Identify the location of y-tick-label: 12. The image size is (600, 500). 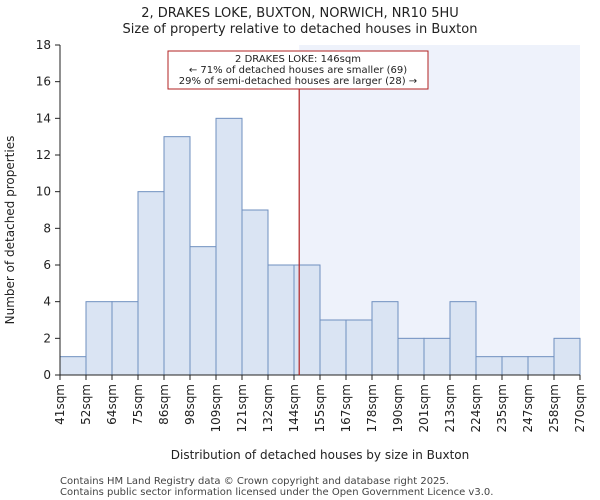
(43, 155).